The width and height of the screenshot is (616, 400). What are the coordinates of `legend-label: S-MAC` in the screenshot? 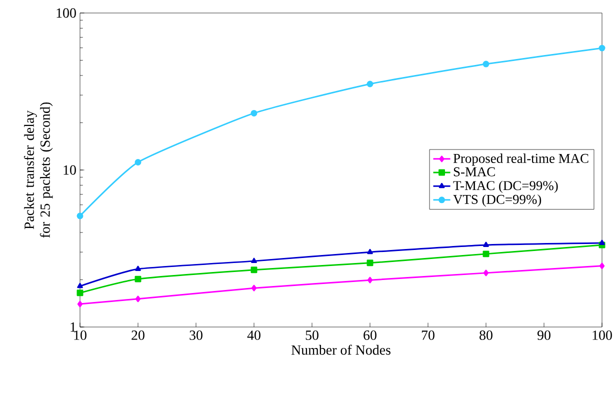 It's located at (474, 171).